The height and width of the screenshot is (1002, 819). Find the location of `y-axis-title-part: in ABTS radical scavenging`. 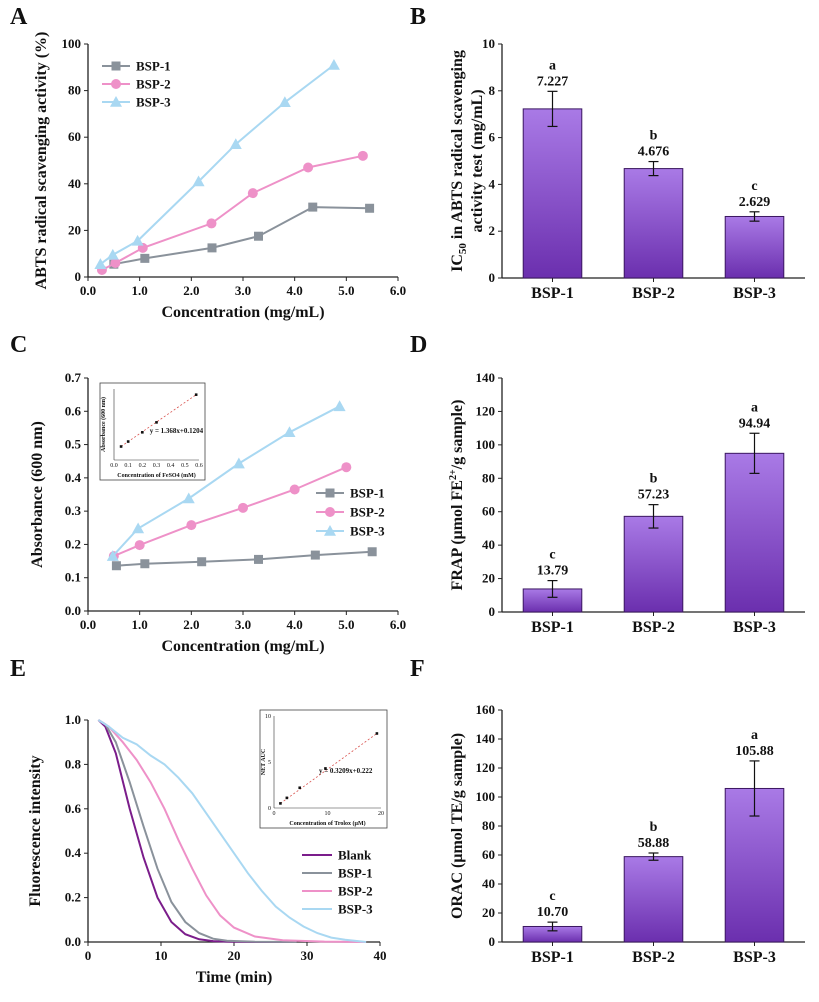

y-axis-title-part: in ABTS radical scavenging is located at coordinates (457, 146).